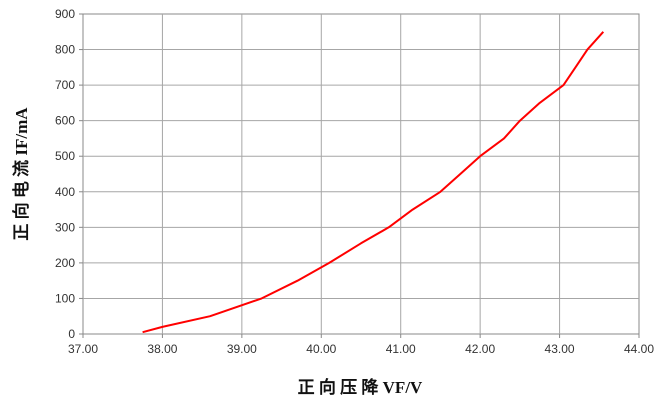 The image size is (672, 401). Describe the element at coordinates (361, 349) in the screenshot. I see `x-tick-labels: 37.00 38.00 39.00 40.00 41.00 42.00 43.00 44.00` at that location.